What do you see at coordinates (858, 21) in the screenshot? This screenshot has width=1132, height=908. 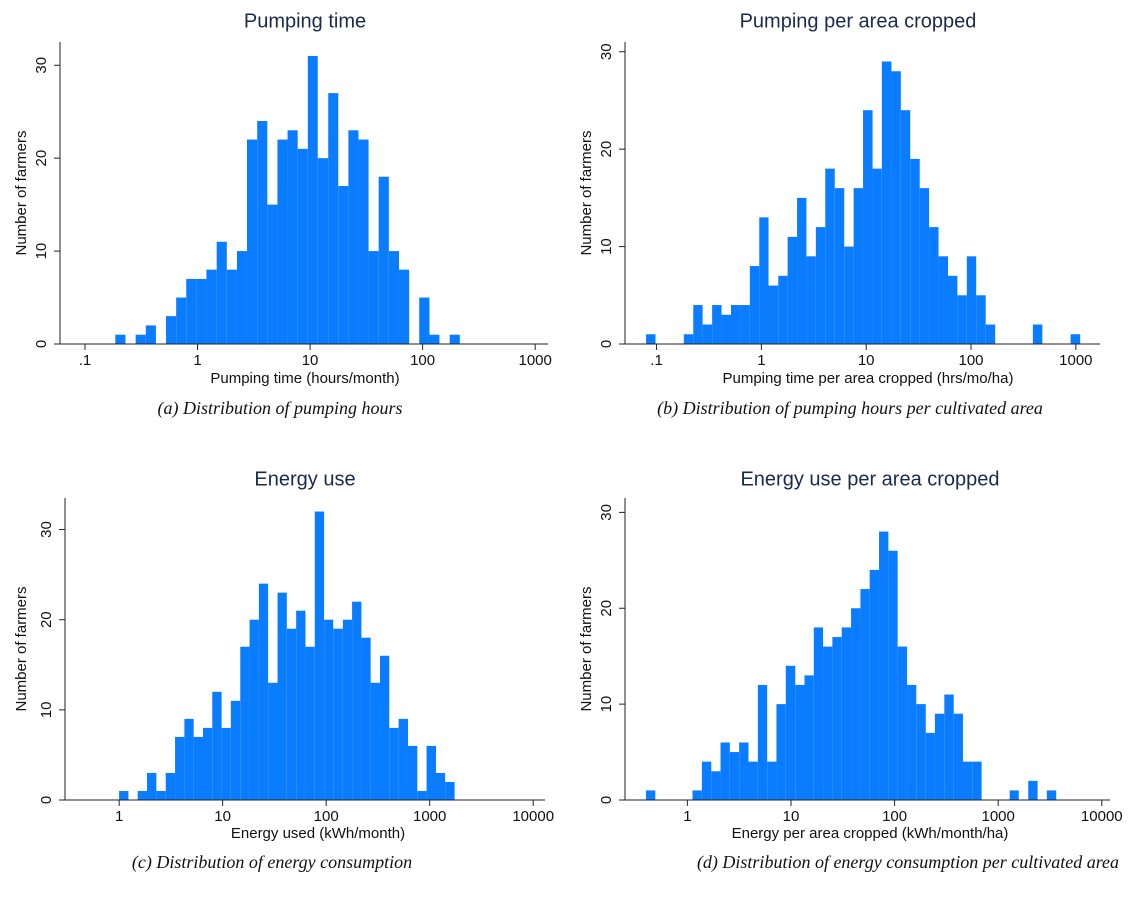 I see `chart-title: Pumping per area cropped` at bounding box center [858, 21].